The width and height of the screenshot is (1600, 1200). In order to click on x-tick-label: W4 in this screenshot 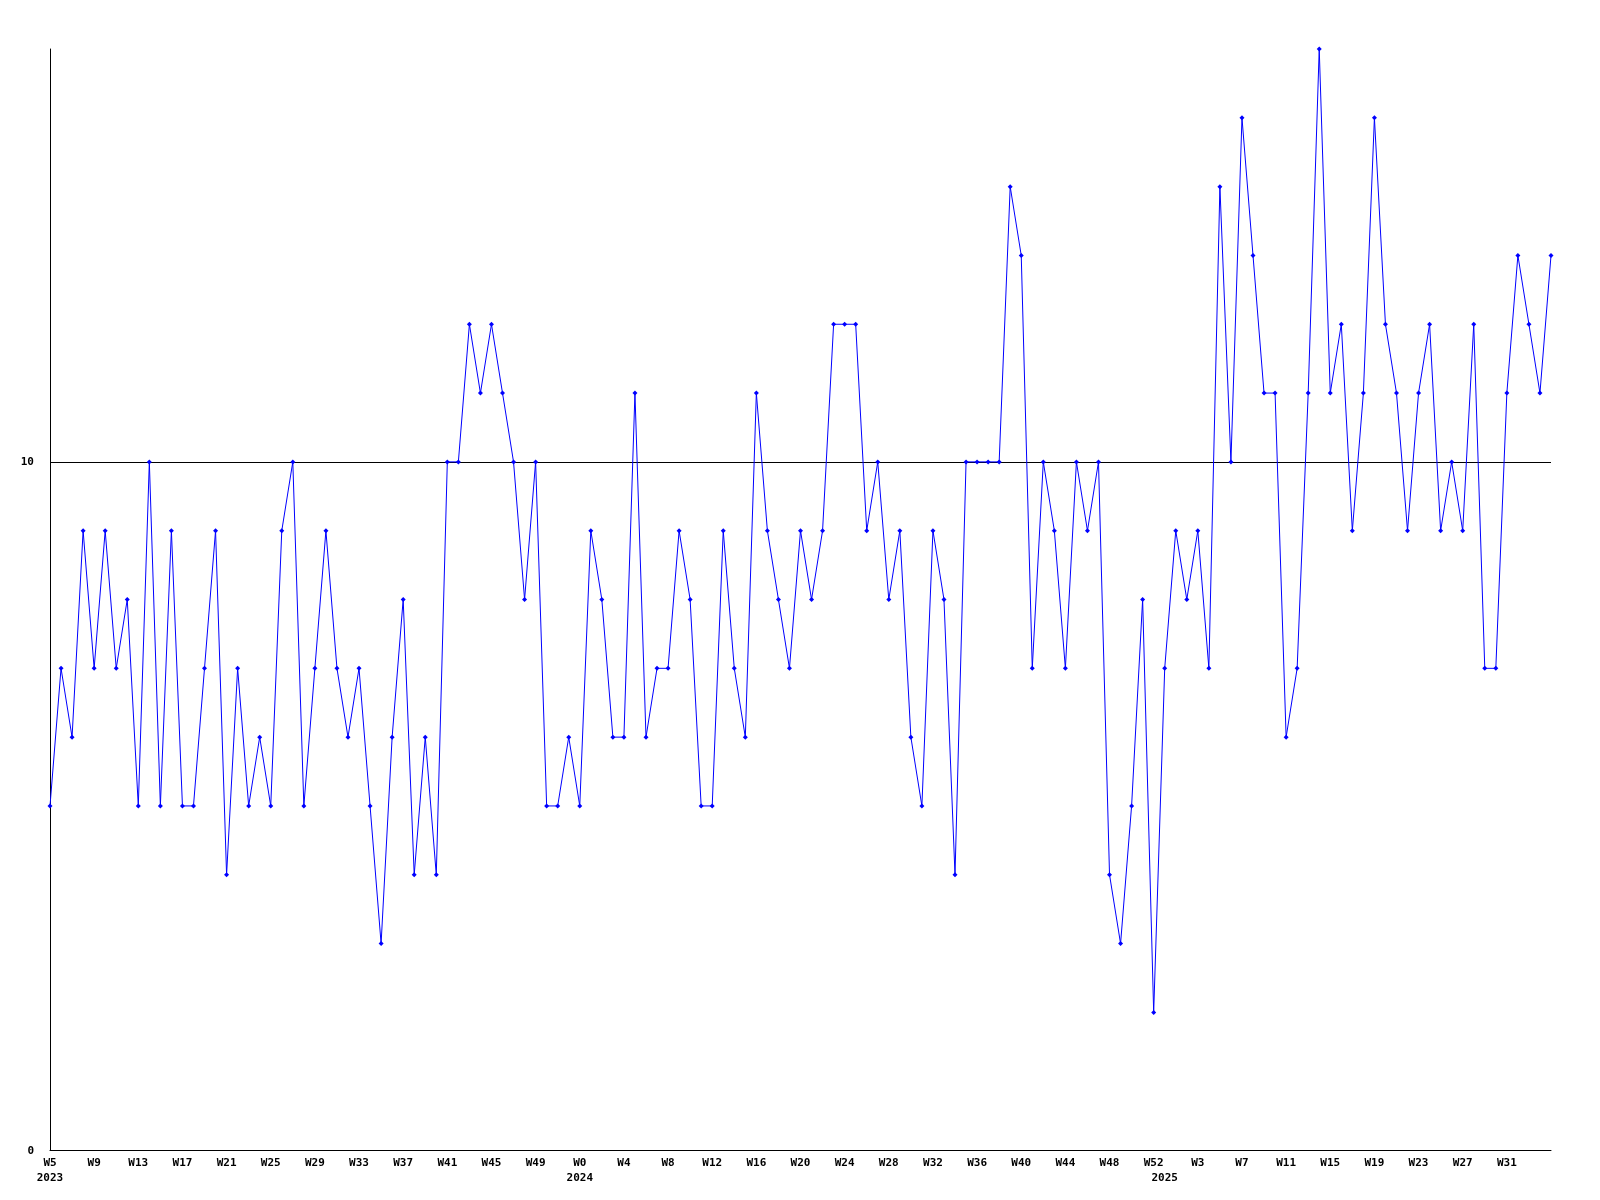, I will do `click(624, 1162)`.